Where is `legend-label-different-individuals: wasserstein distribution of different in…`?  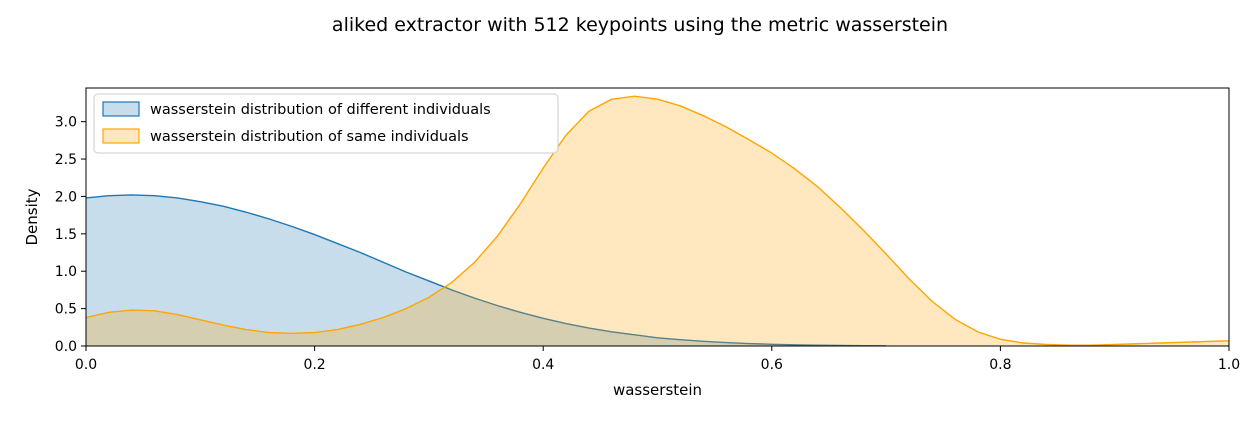 legend-label-different-individuals: wasserstein distribution of different in… is located at coordinates (320, 110).